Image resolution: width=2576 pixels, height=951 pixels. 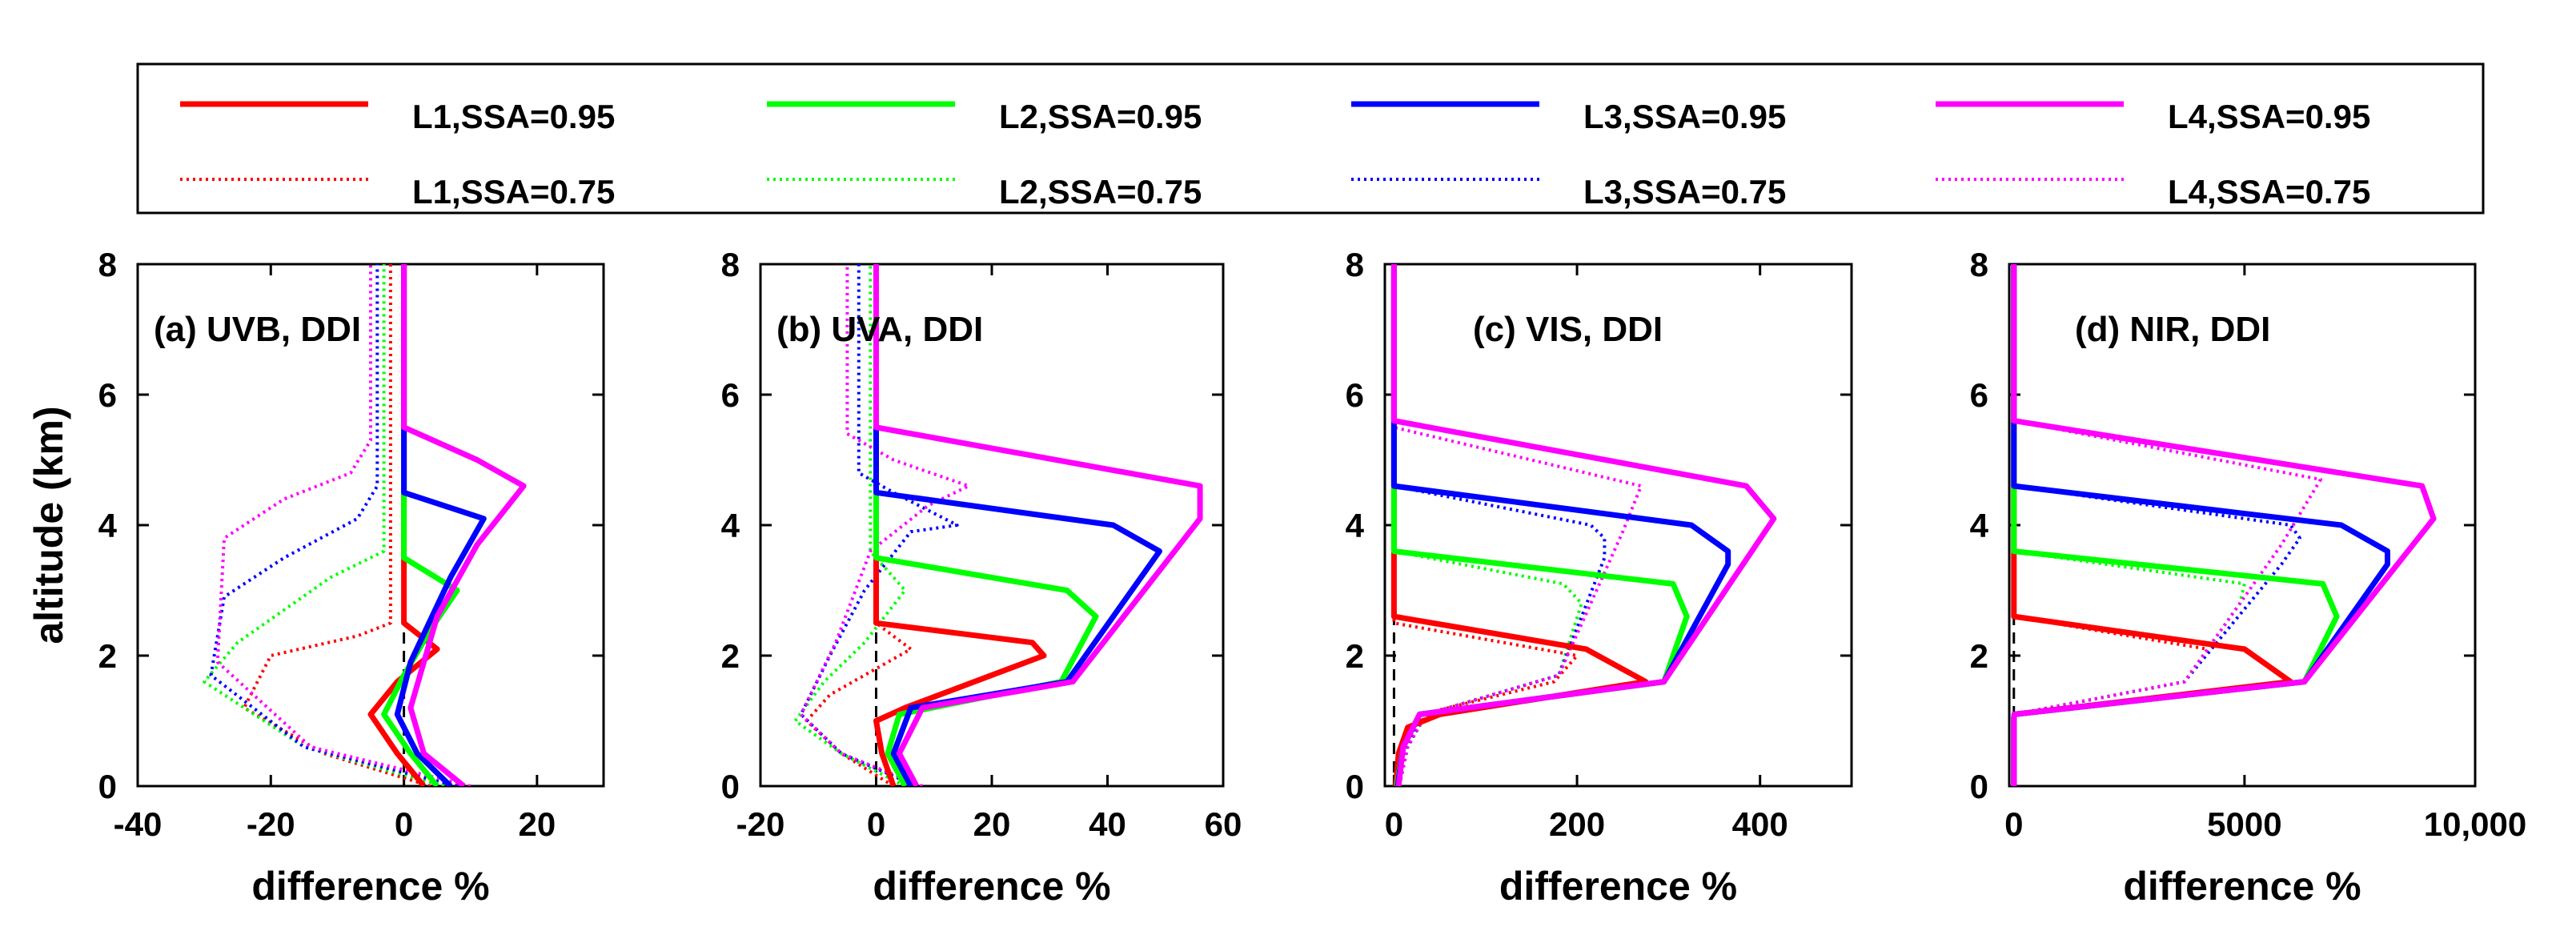 What do you see at coordinates (1101, 192) in the screenshot?
I see `legend-label: L2,SSA=0.75` at bounding box center [1101, 192].